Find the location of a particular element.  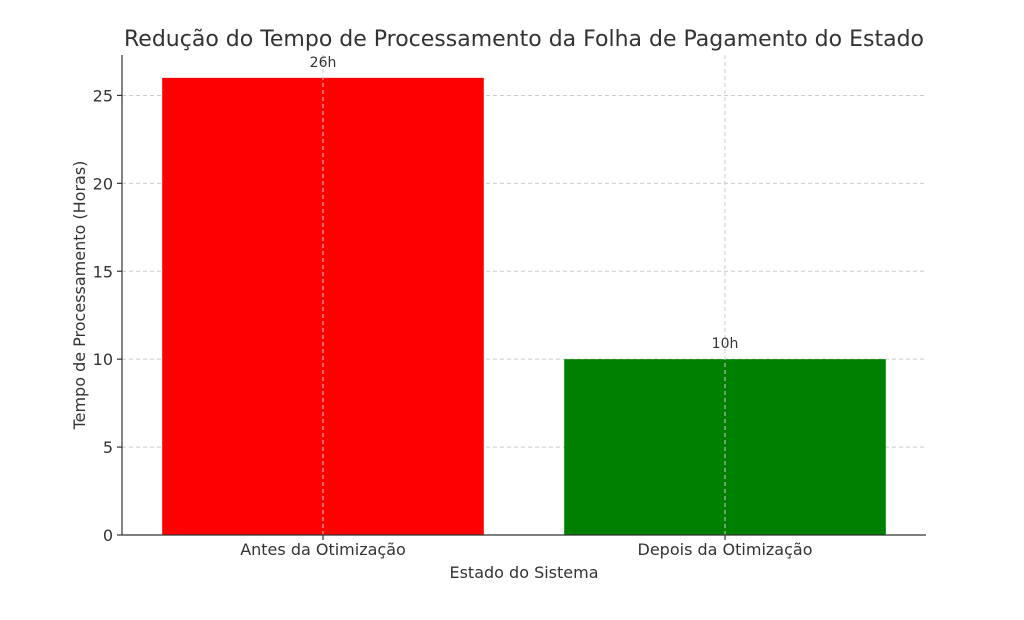

y-tick-label: 10 is located at coordinates (103, 359).